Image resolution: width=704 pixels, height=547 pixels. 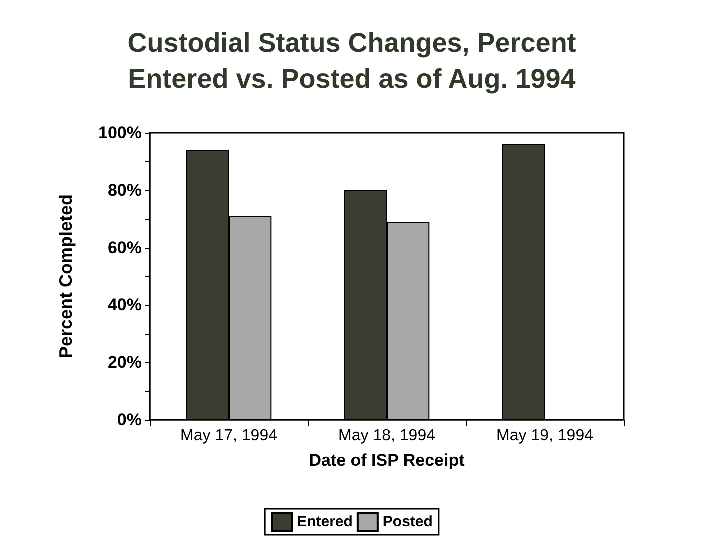 What do you see at coordinates (325, 522) in the screenshot?
I see `legend-label: Entered` at bounding box center [325, 522].